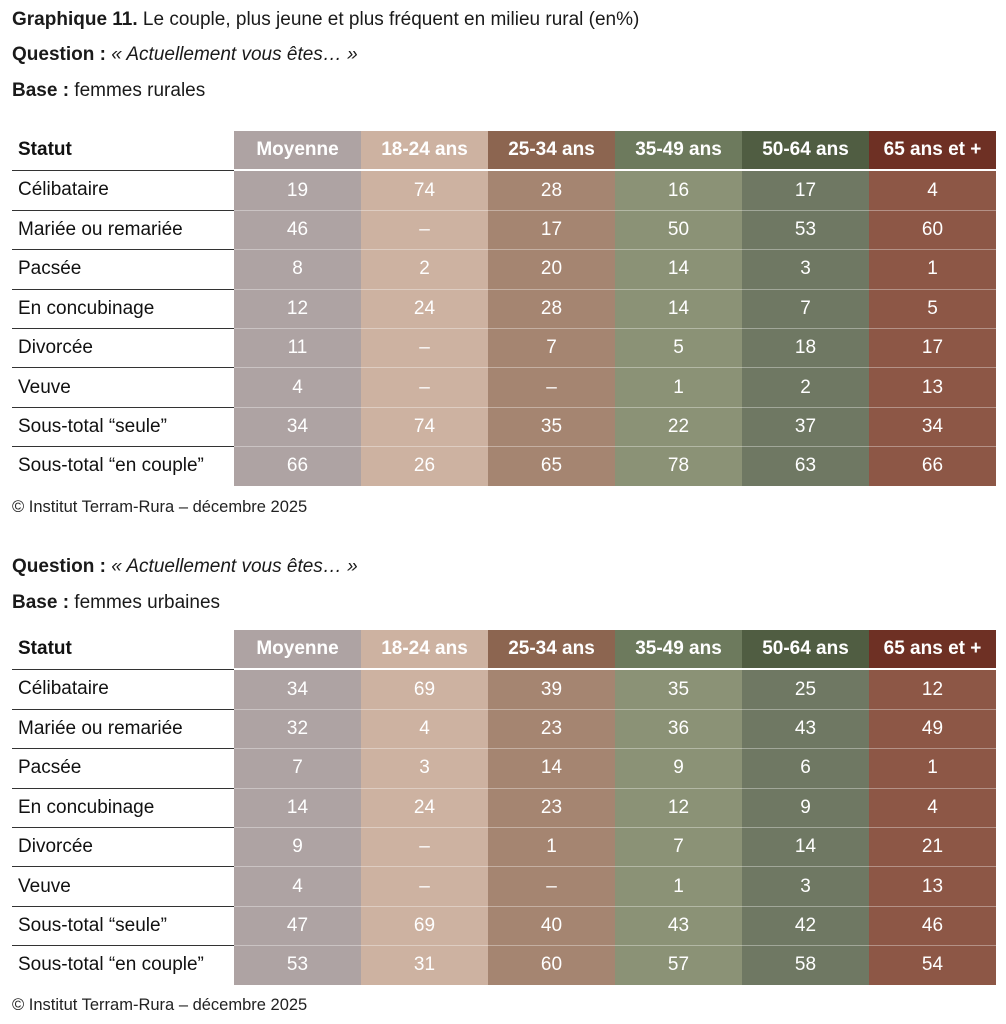 This screenshot has height=1024, width=1006. I want to click on cell-value: 26, so click(424, 466).